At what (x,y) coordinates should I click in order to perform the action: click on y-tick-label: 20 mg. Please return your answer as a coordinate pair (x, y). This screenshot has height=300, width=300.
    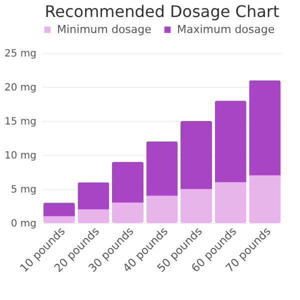
    Looking at the image, I should click on (20, 88).